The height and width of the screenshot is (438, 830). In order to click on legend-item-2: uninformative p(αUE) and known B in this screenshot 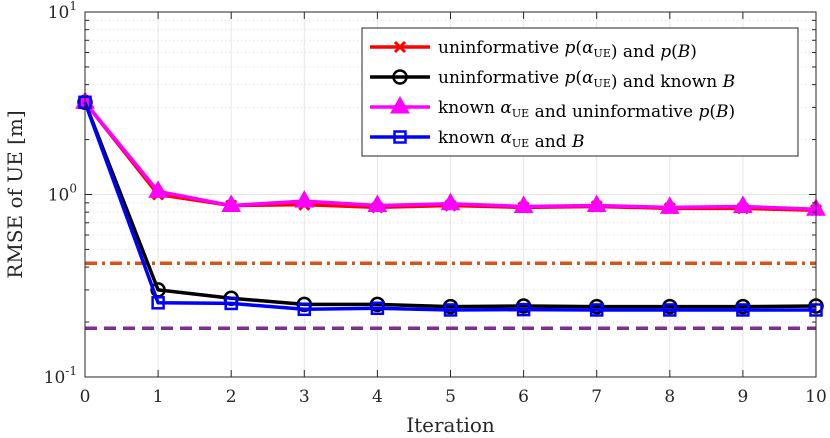, I will do `click(552, 80)`.